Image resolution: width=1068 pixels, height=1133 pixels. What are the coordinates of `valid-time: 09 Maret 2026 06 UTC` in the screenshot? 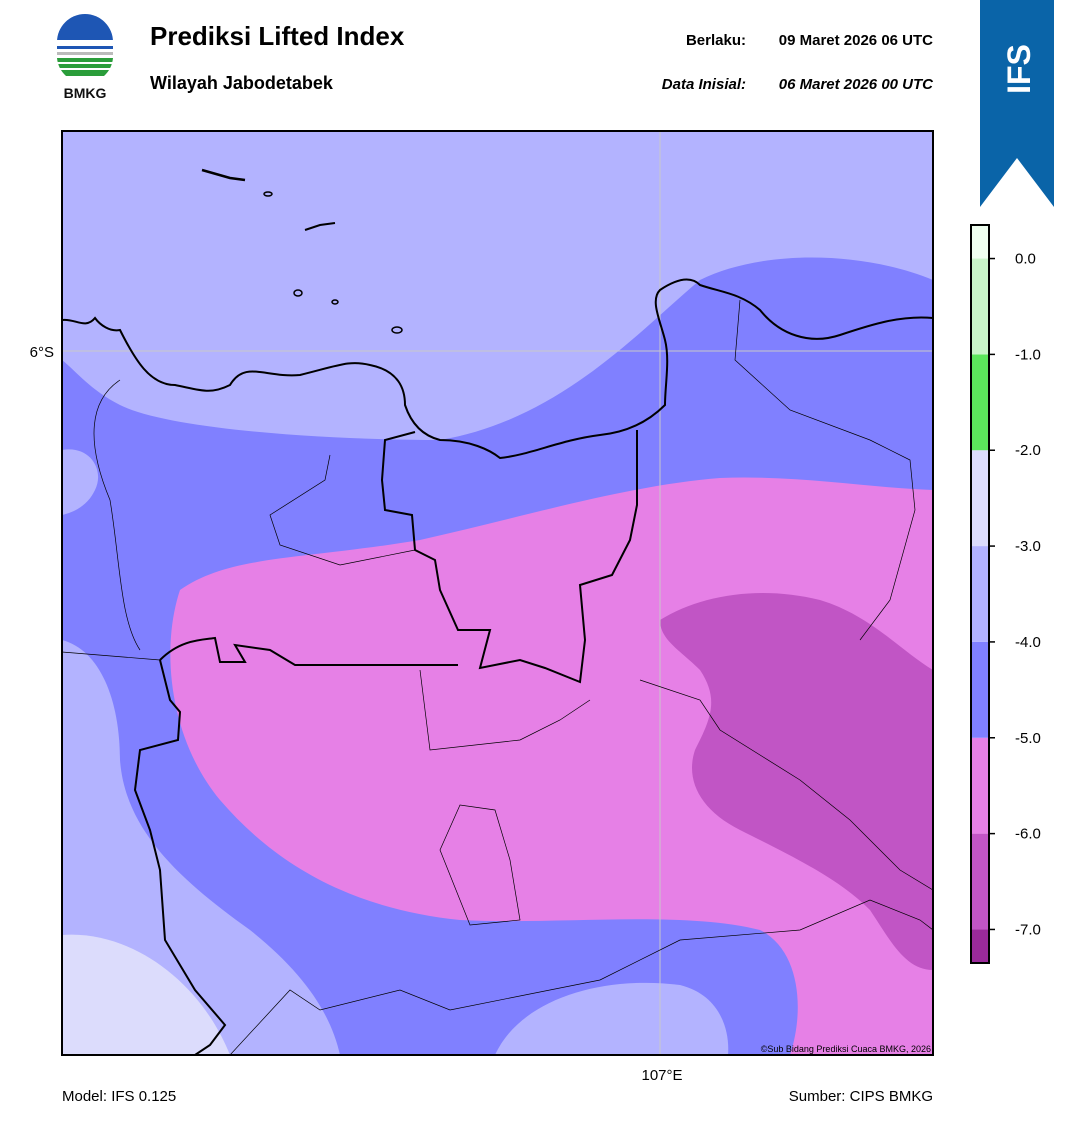 It's located at (856, 40).